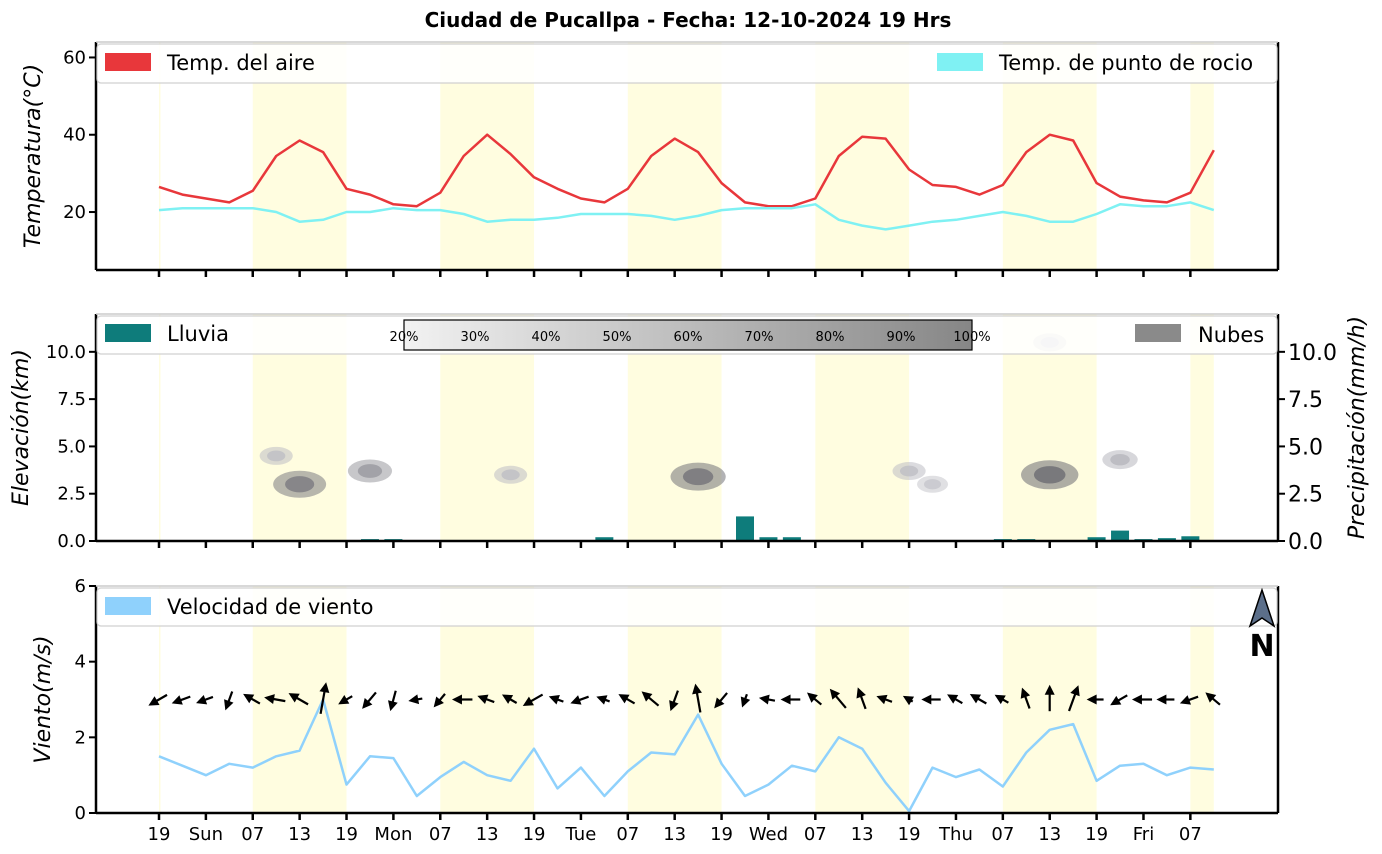  Describe the element at coordinates (74, 212) in the screenshot. I see `y-tick-label: 20` at that location.